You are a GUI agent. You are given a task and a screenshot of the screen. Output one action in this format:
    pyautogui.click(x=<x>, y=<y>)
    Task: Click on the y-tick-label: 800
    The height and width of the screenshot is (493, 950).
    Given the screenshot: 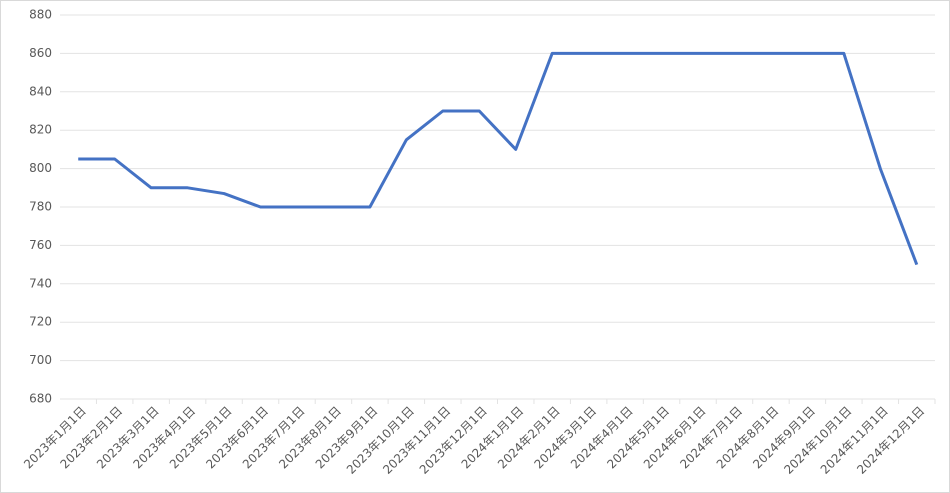 What is the action you would take?
    pyautogui.click(x=40, y=168)
    